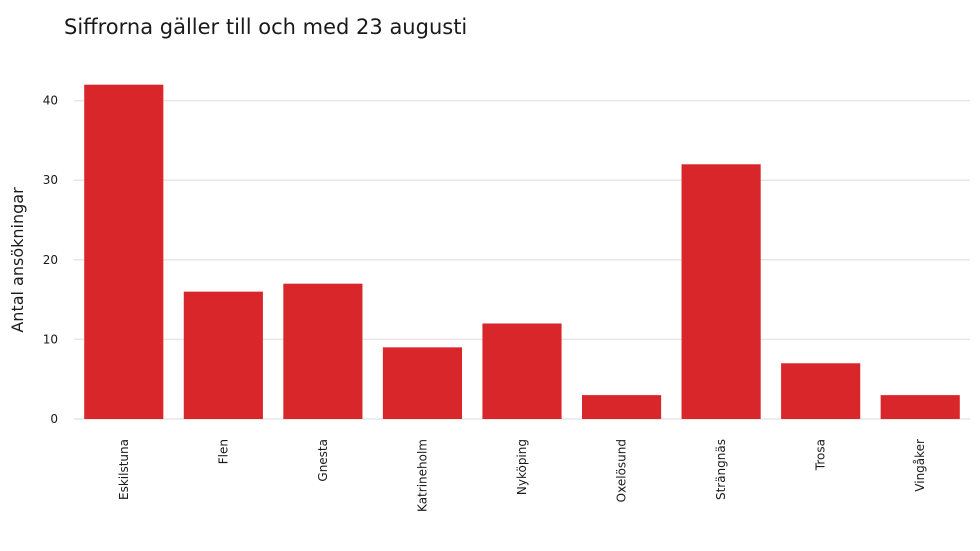 This screenshot has height=551, width=980. I want to click on x-tick-label-5: Oxelösund, so click(622, 470).